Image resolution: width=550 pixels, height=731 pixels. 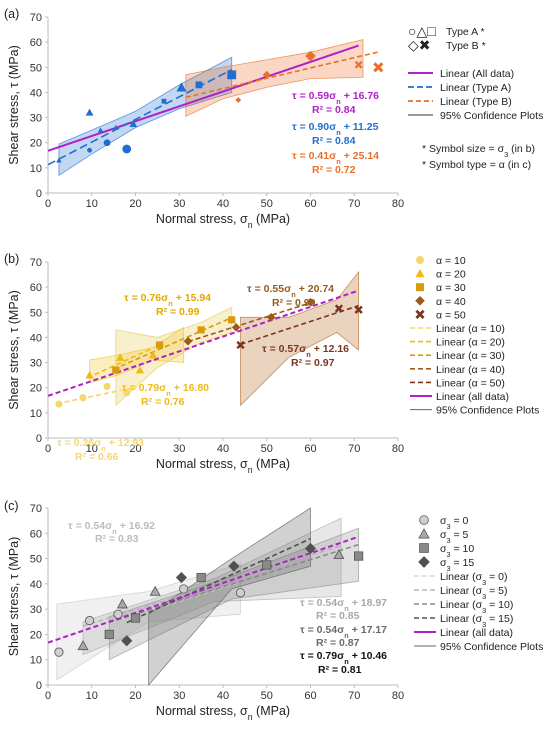 I want to click on legend-label: α = 40, so click(x=451, y=302).